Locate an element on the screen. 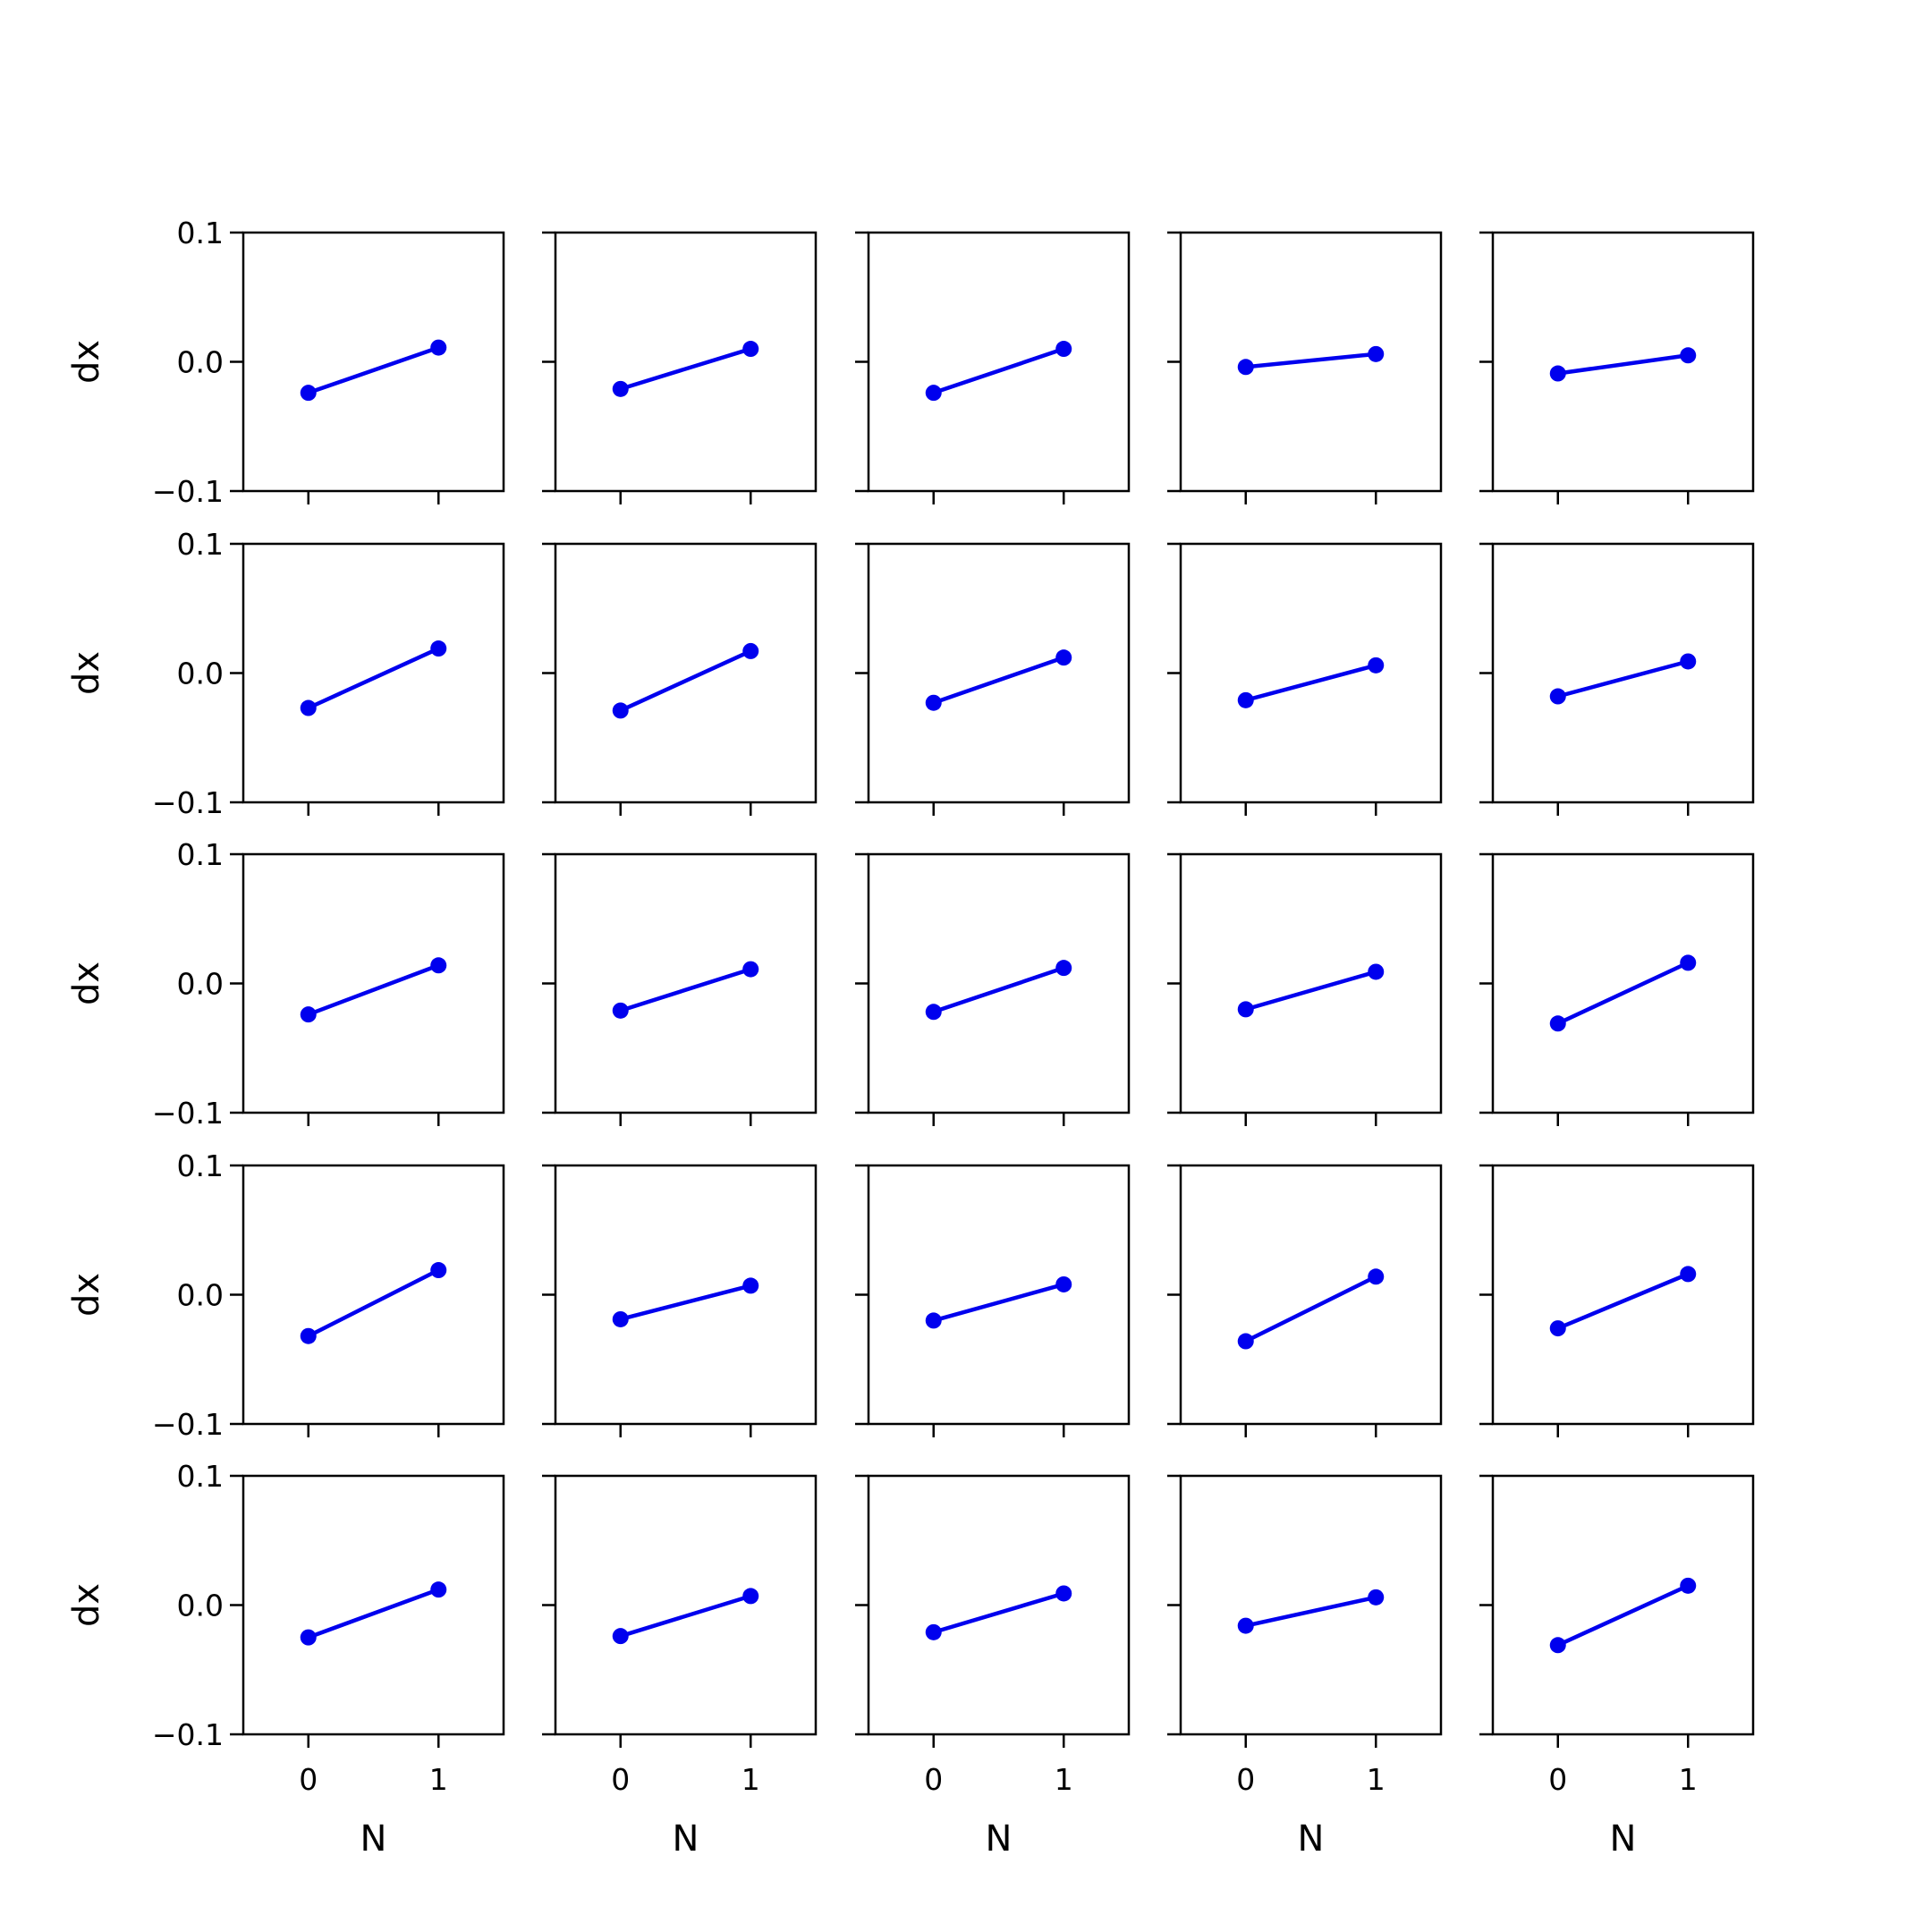 This screenshot has height=1932, width=1932. subplot-r3-c1: 0.1 0.0 −0.1 dx is located at coordinates (285, 984).